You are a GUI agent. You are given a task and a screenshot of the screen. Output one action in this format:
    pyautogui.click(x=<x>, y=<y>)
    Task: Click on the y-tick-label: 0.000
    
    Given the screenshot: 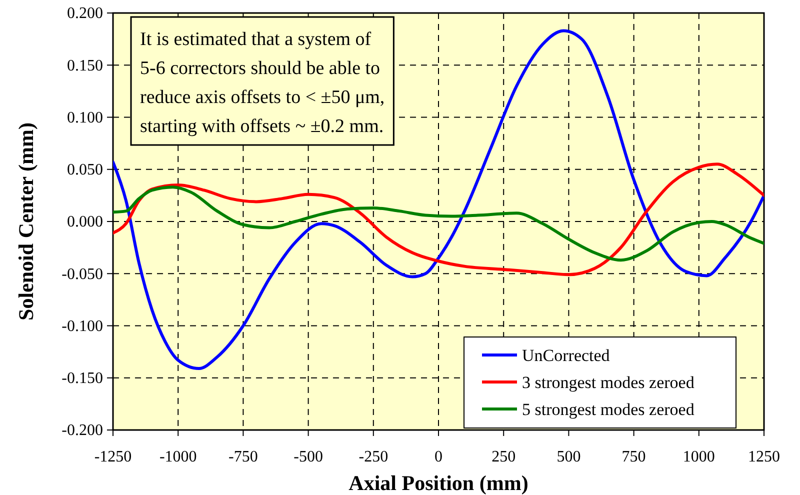 What is the action you would take?
    pyautogui.click(x=85, y=222)
    